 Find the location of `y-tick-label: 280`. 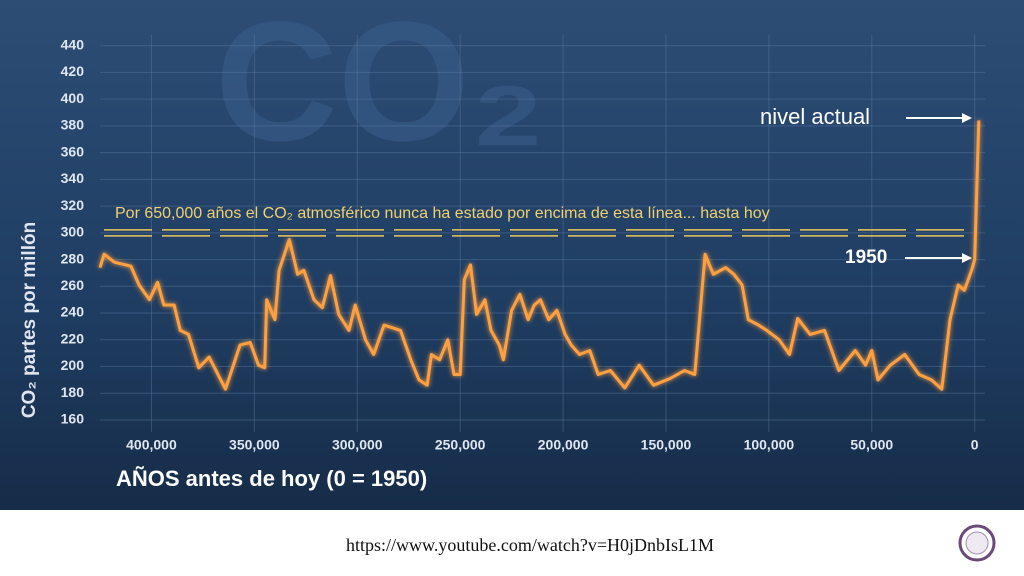

y-tick-label: 280 is located at coordinates (73, 258).